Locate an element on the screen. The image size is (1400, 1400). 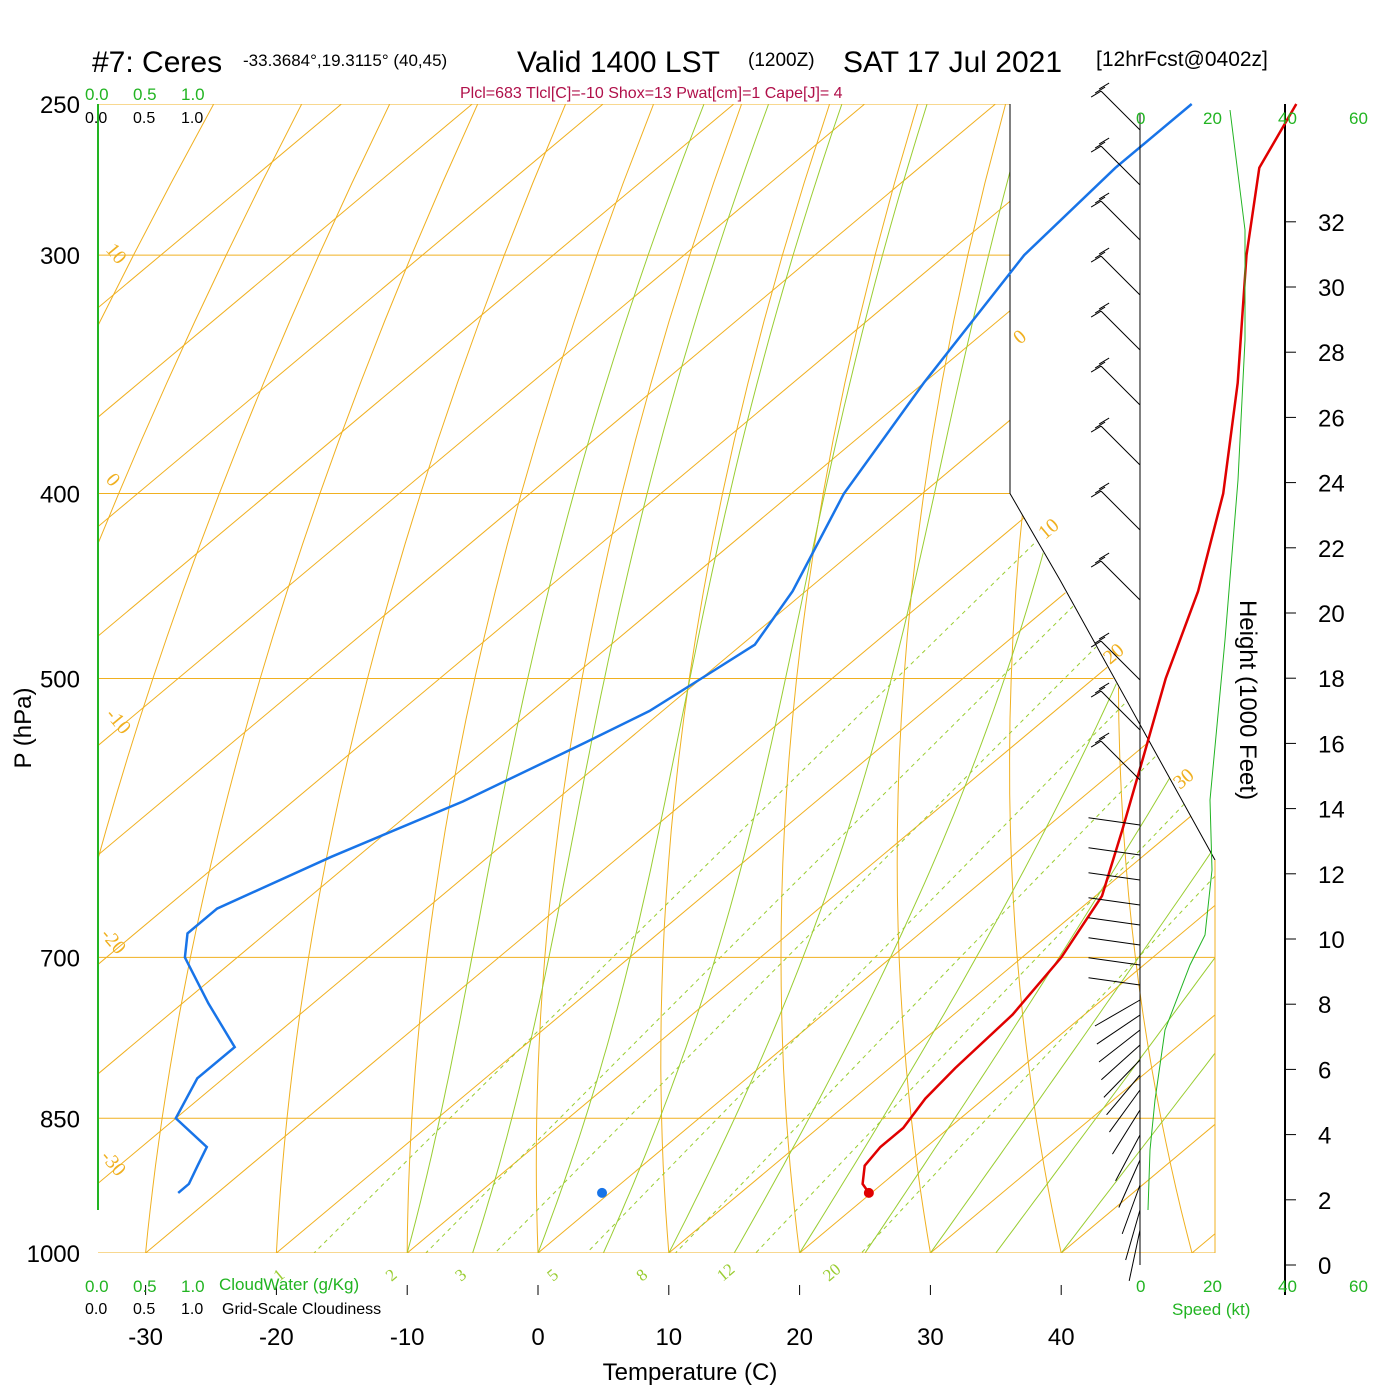
cw-tick-bottom-2: 1.0 is located at coordinates (193, 1286).